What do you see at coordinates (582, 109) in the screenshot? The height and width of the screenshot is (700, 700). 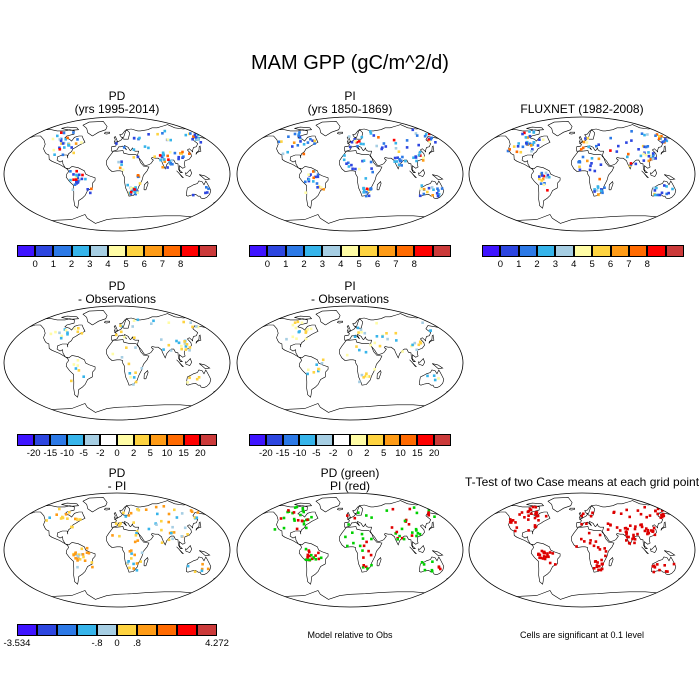 I see `panel-title-fluxnet: FLUXNET (1982-2008)` at bounding box center [582, 109].